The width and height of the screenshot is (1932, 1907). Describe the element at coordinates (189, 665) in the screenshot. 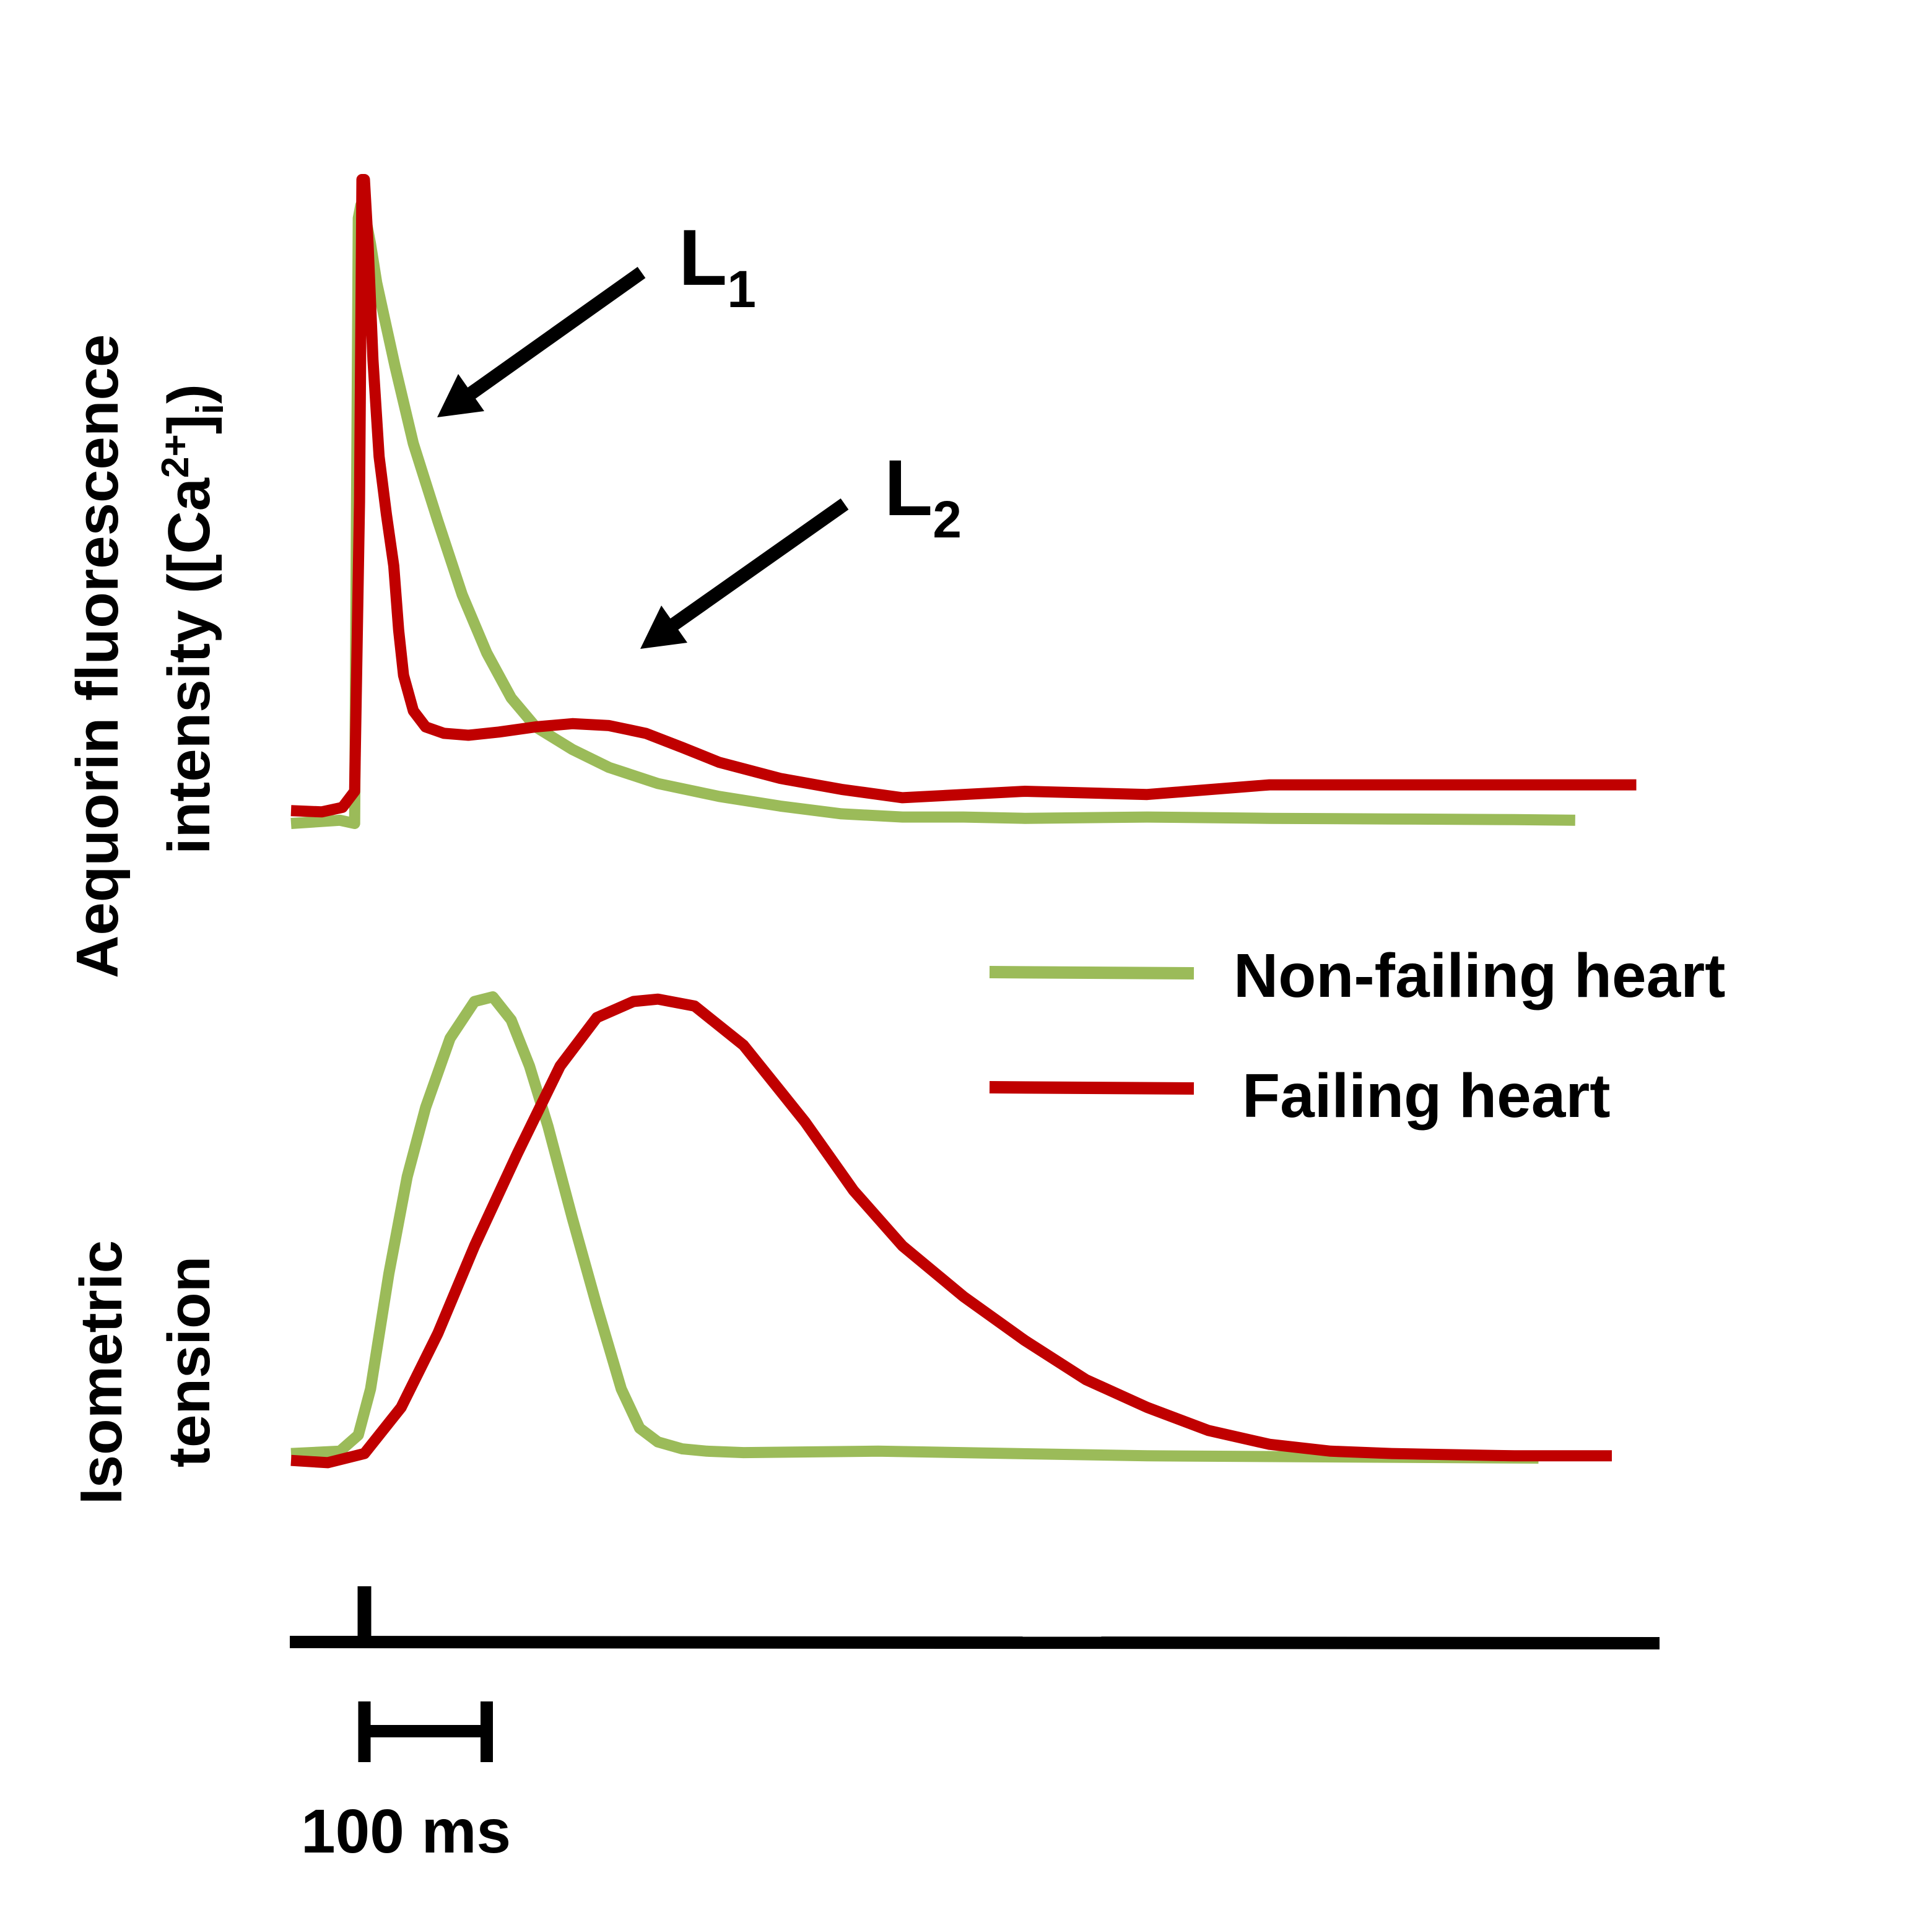

I see `calcium-ylabel-prefix: intensity ([Ca` at that location.